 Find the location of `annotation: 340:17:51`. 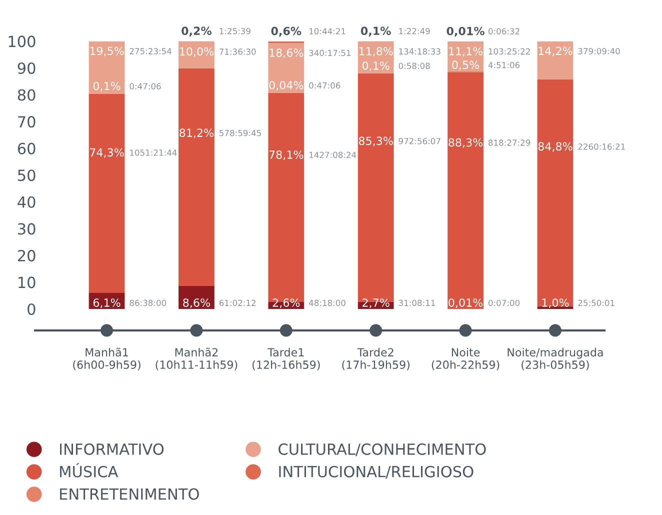

annotation: 340:17:51 is located at coordinates (330, 53).